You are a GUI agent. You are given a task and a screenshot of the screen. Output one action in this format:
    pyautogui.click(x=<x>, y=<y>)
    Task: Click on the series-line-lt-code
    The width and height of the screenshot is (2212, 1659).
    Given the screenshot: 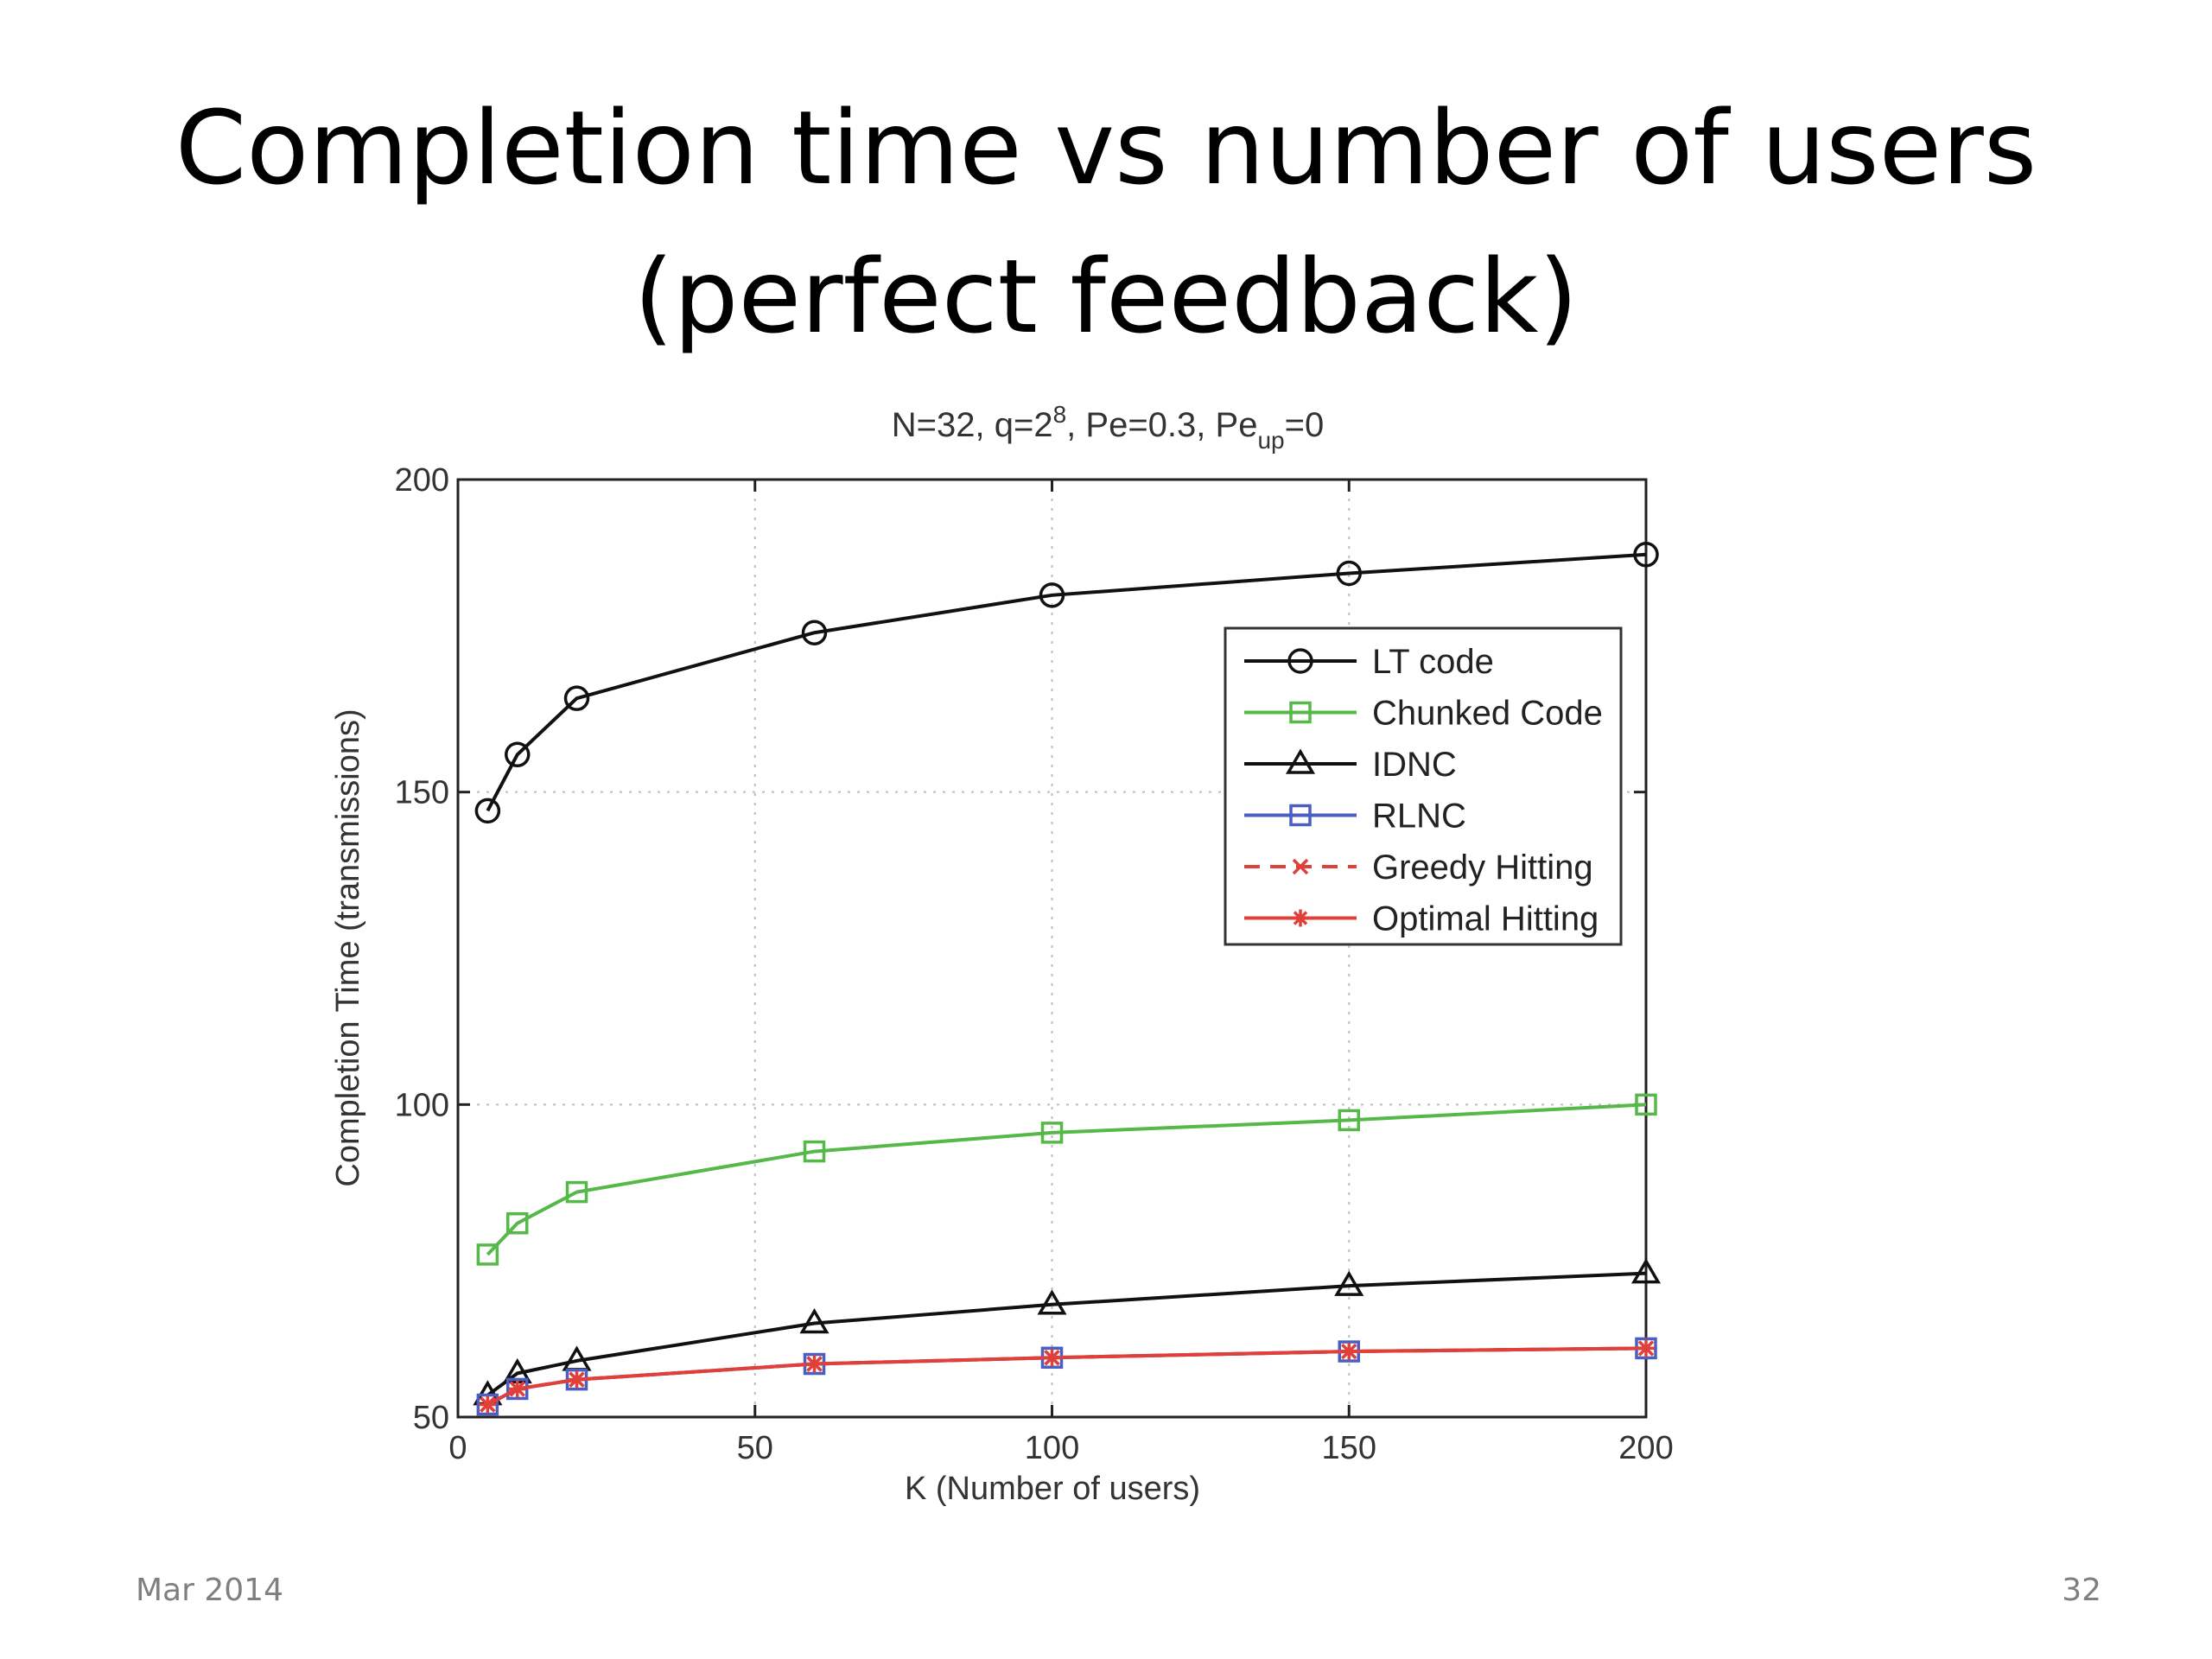 What is the action you would take?
    pyautogui.click(x=1066, y=682)
    